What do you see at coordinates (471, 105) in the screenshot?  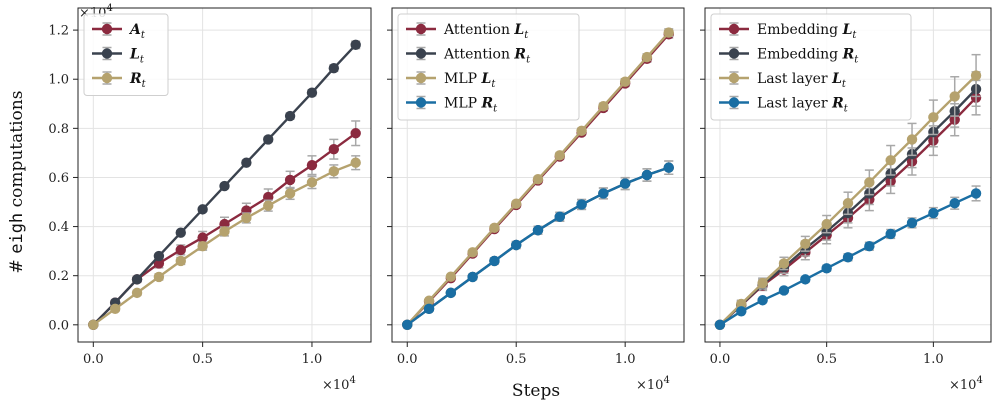 I see `legend-label-4: MLP Rt` at bounding box center [471, 105].